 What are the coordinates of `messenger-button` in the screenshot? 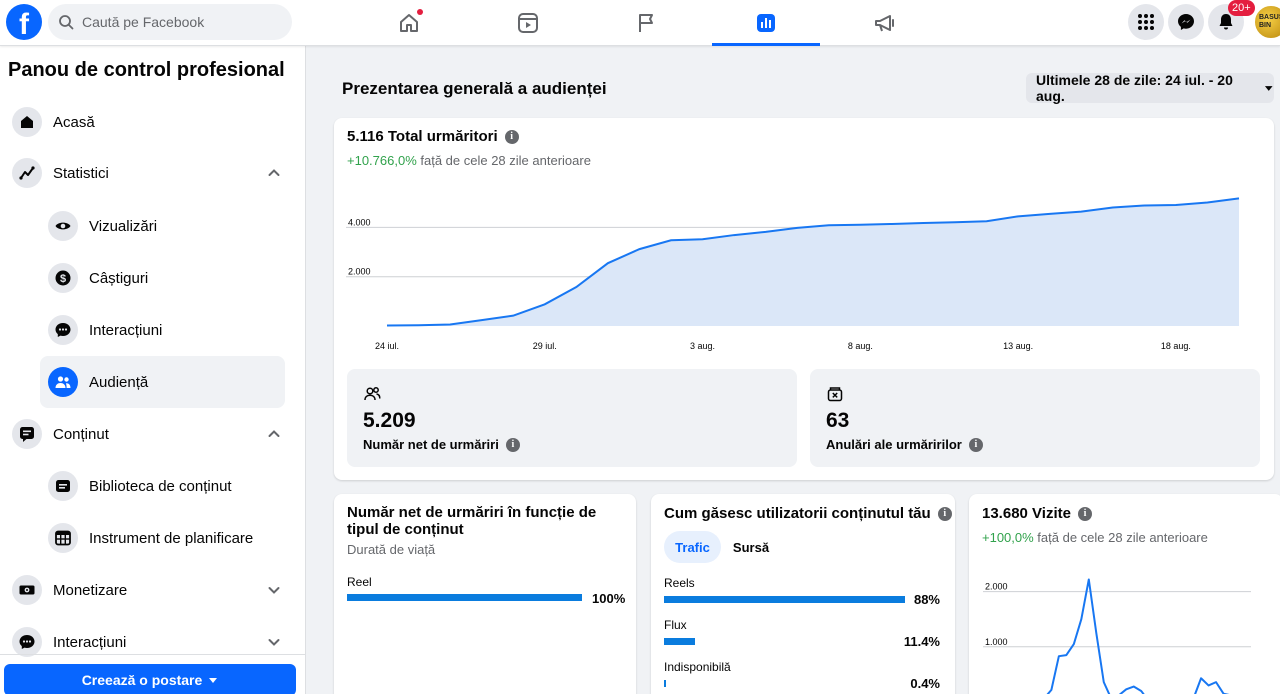 It's located at (1186, 22).